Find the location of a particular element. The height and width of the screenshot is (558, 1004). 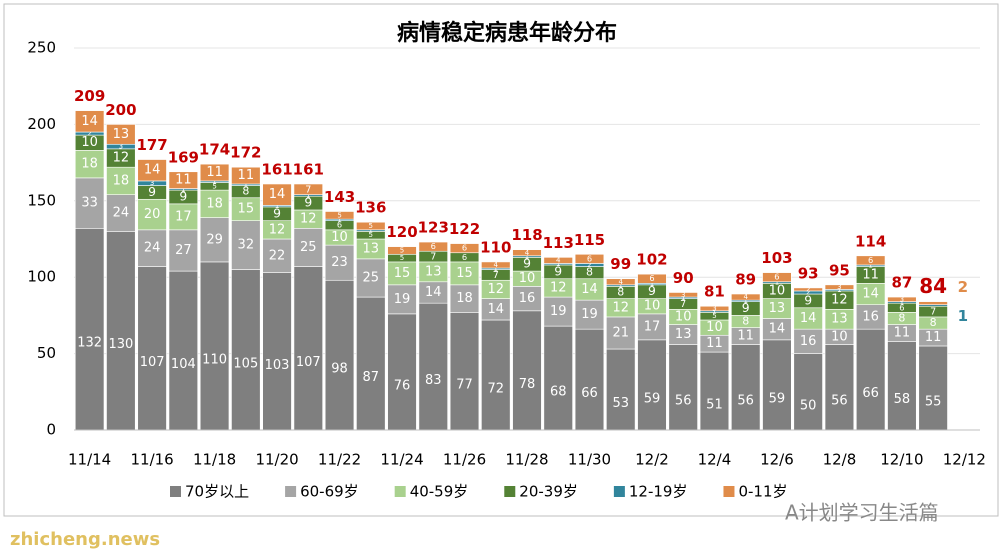

data-label: 22 is located at coordinates (277, 255).